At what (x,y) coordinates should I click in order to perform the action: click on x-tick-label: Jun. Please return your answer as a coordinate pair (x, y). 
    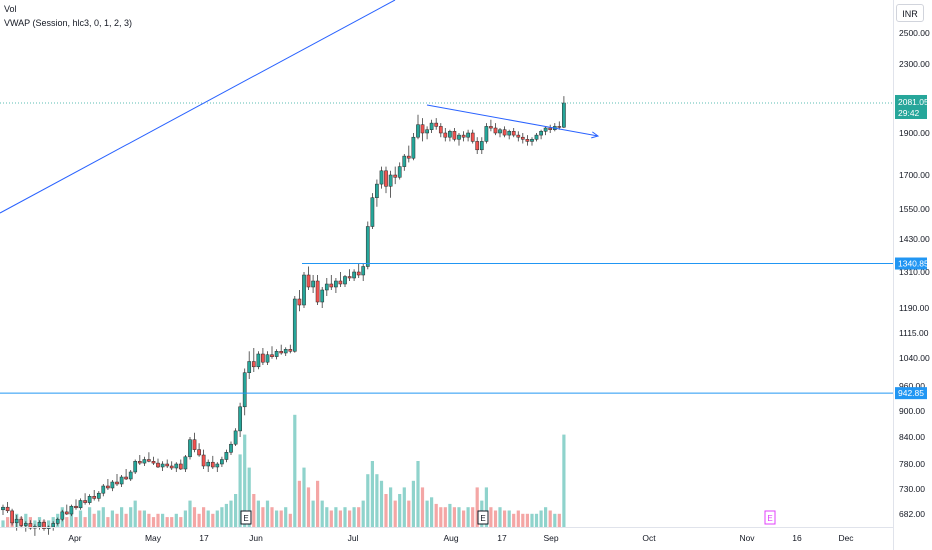
    Looking at the image, I should click on (256, 538).